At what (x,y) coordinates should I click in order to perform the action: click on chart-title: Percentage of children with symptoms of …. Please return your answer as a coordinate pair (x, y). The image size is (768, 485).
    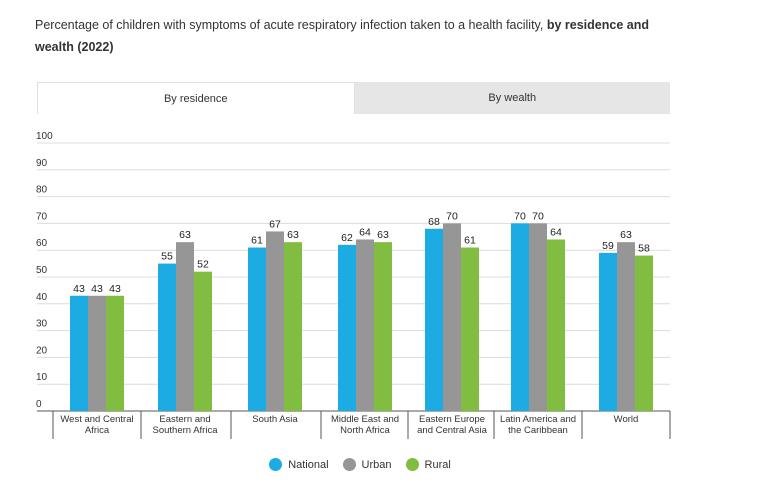
    Looking at the image, I should click on (360, 36).